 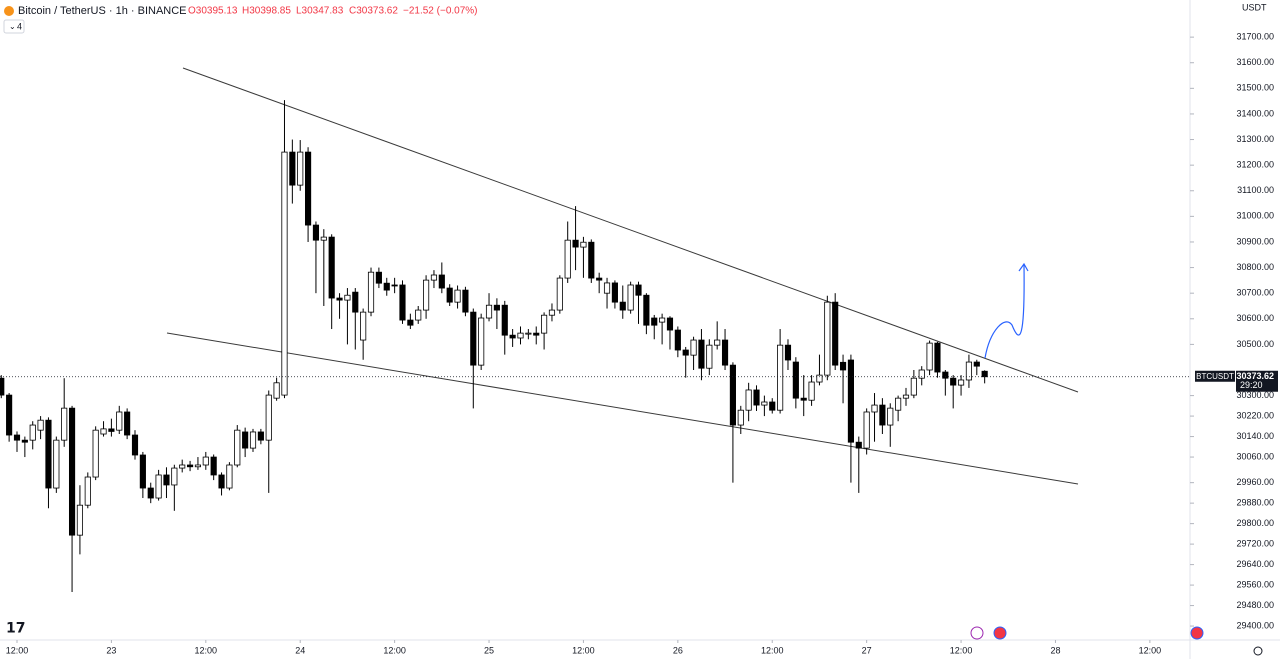 I want to click on y-tick-label: 30800.00, so click(x=1255, y=267).